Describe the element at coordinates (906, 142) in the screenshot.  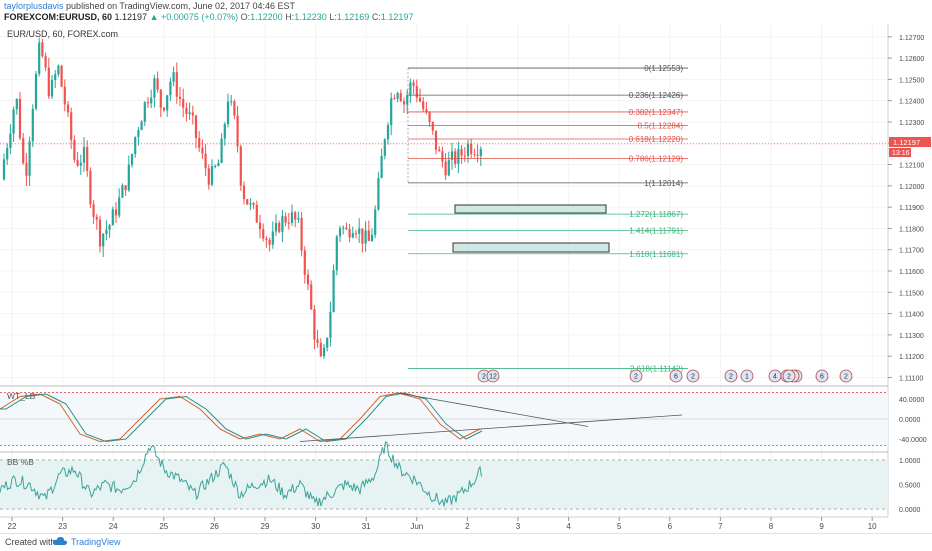
I see `current-price-label: 1.12197` at that location.